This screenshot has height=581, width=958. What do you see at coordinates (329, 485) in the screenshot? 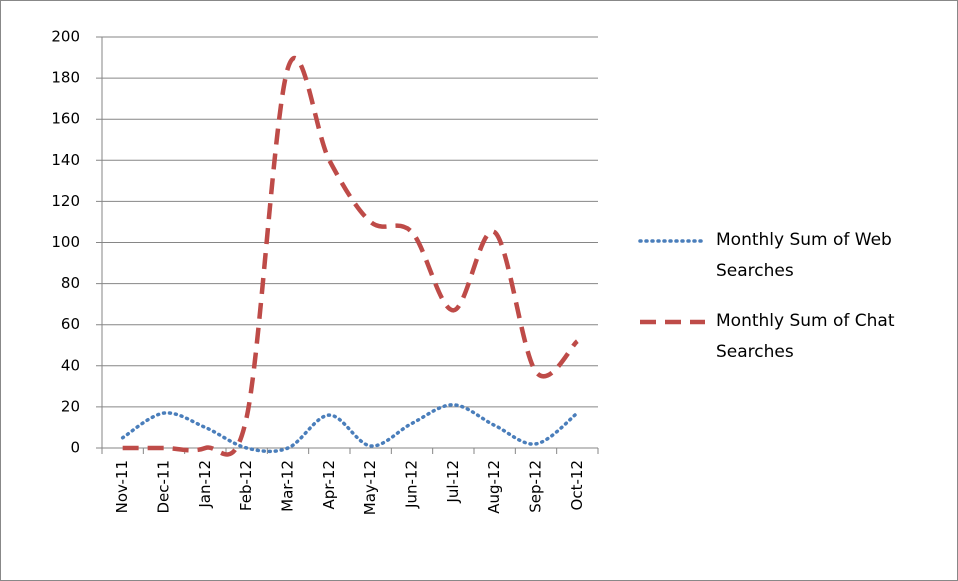
I see `x-tick-label: Apr-12` at bounding box center [329, 485].